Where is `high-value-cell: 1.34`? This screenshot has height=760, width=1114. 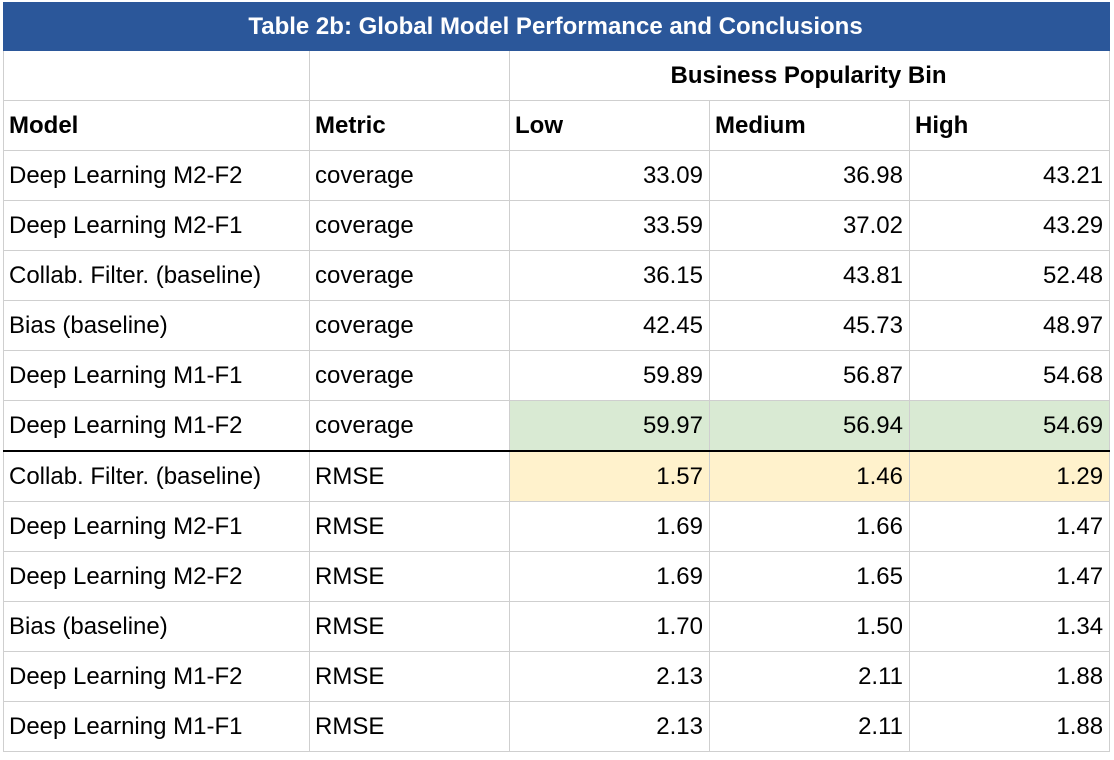
high-value-cell: 1.34 is located at coordinates (1009, 626).